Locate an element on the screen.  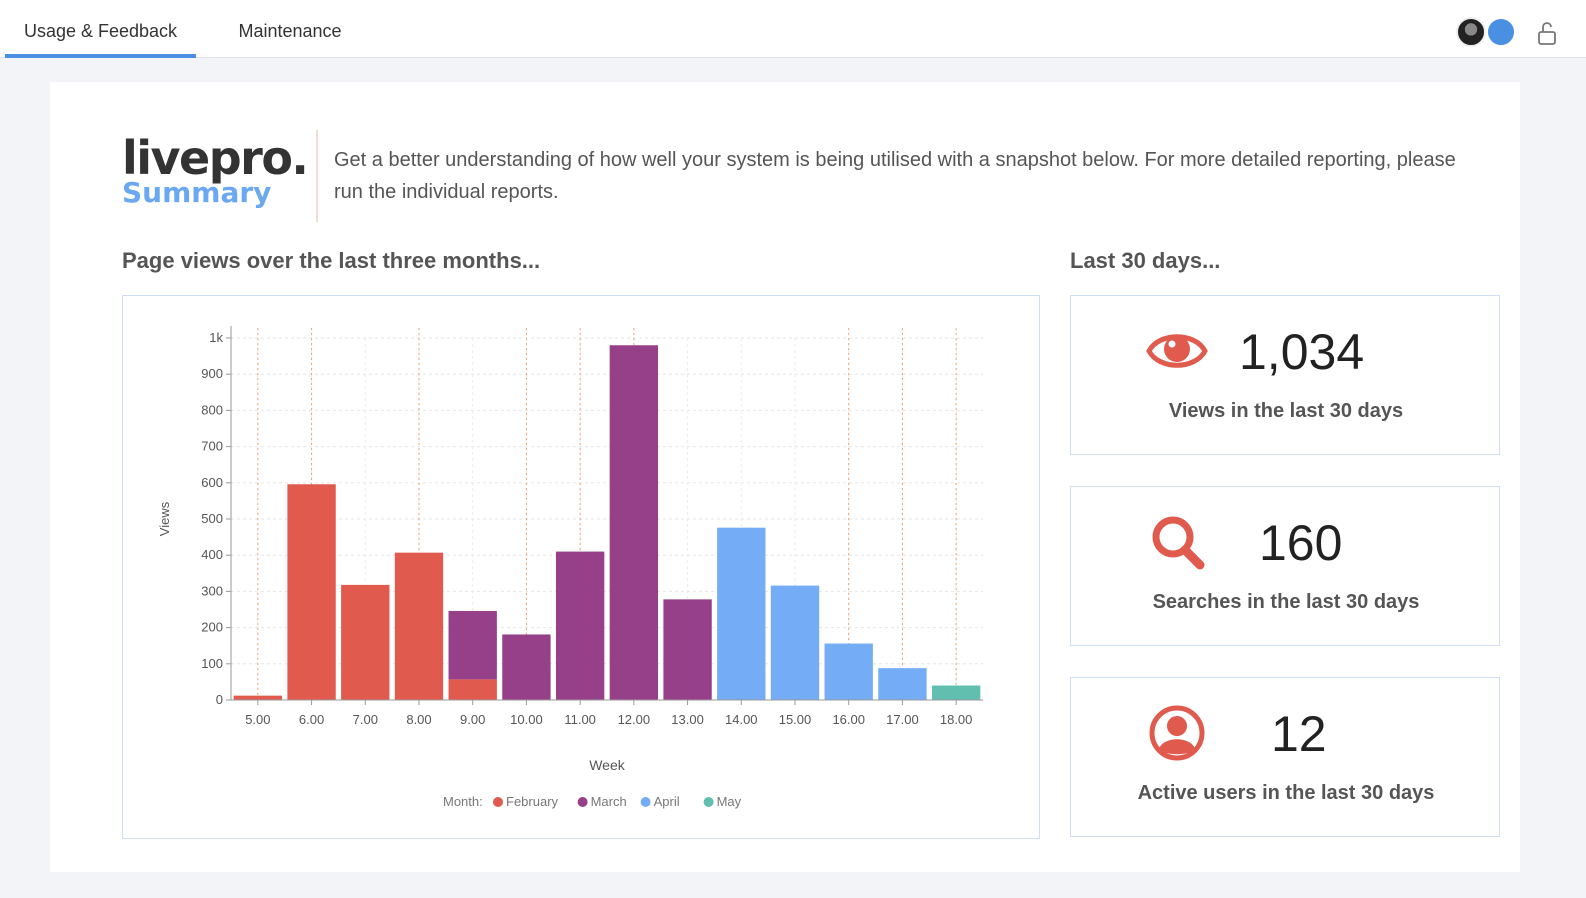
x-tick-label: 15.00 is located at coordinates (795, 719).